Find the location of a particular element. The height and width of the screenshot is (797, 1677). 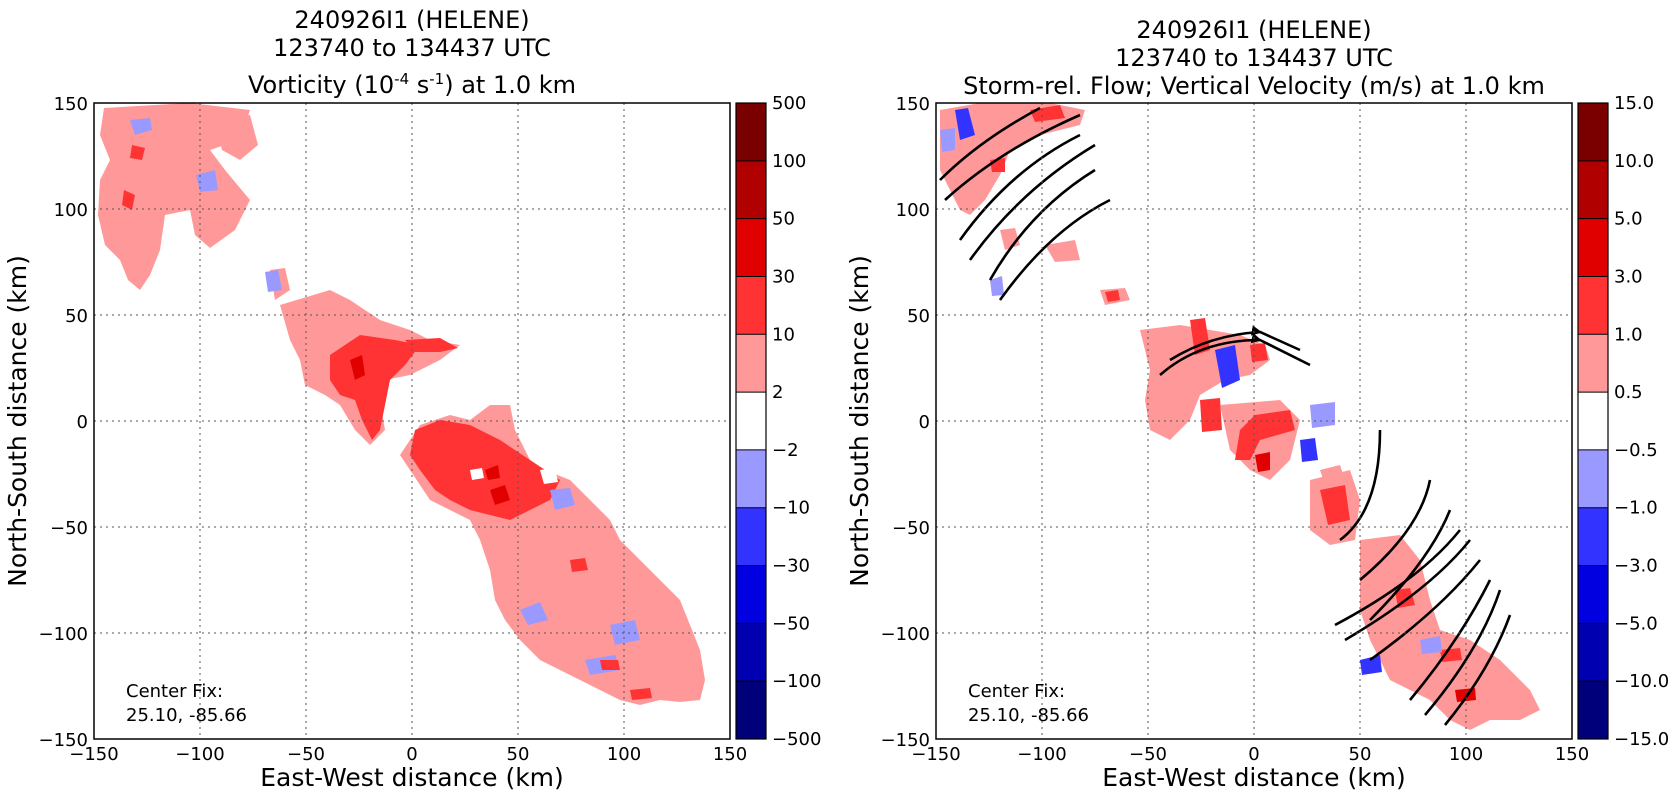

vv-title-line1: 240926I1 (HELENE) is located at coordinates (1253, 30).